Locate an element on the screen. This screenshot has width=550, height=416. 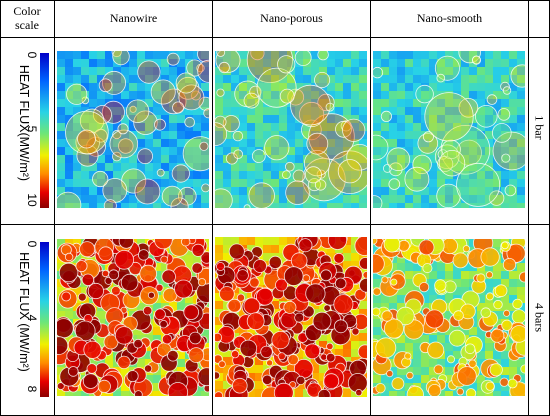
color-scale-row1: 0 5 10 HEAT FLUX(MW/m²) is located at coordinates (27, 131).